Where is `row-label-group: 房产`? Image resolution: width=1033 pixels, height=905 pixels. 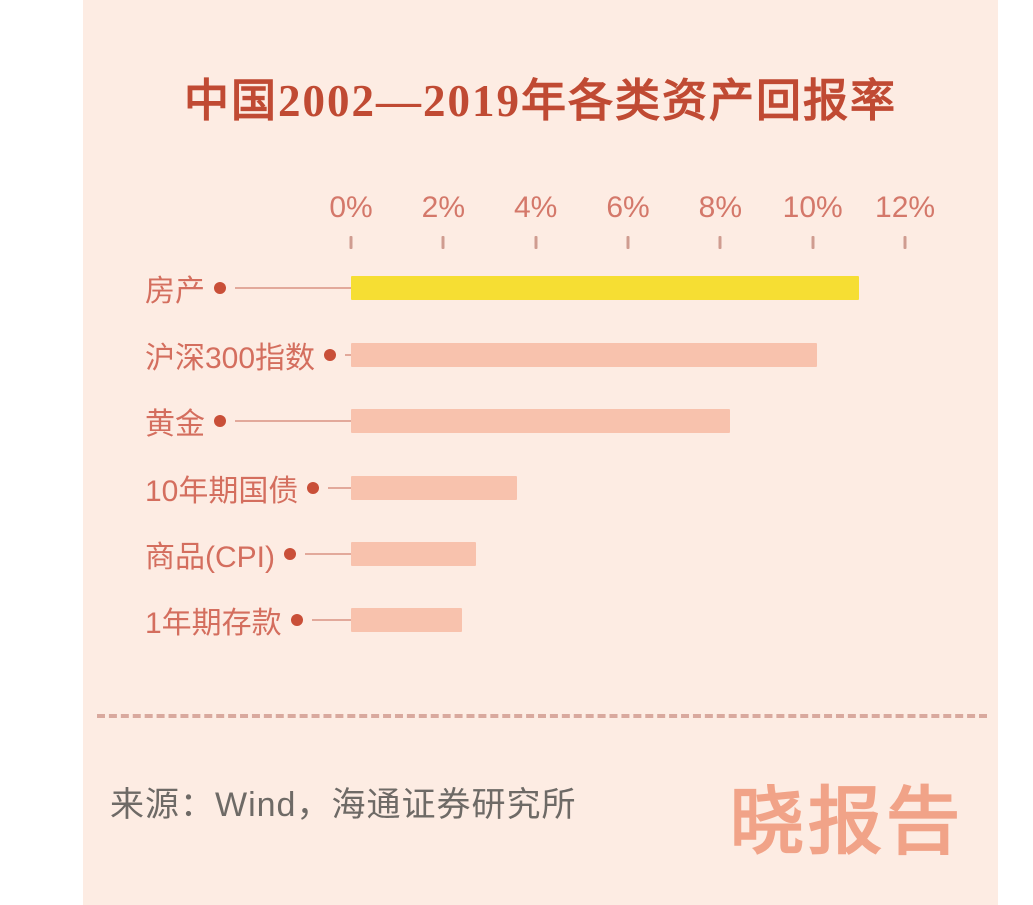 row-label-group: 房产 is located at coordinates (248, 288).